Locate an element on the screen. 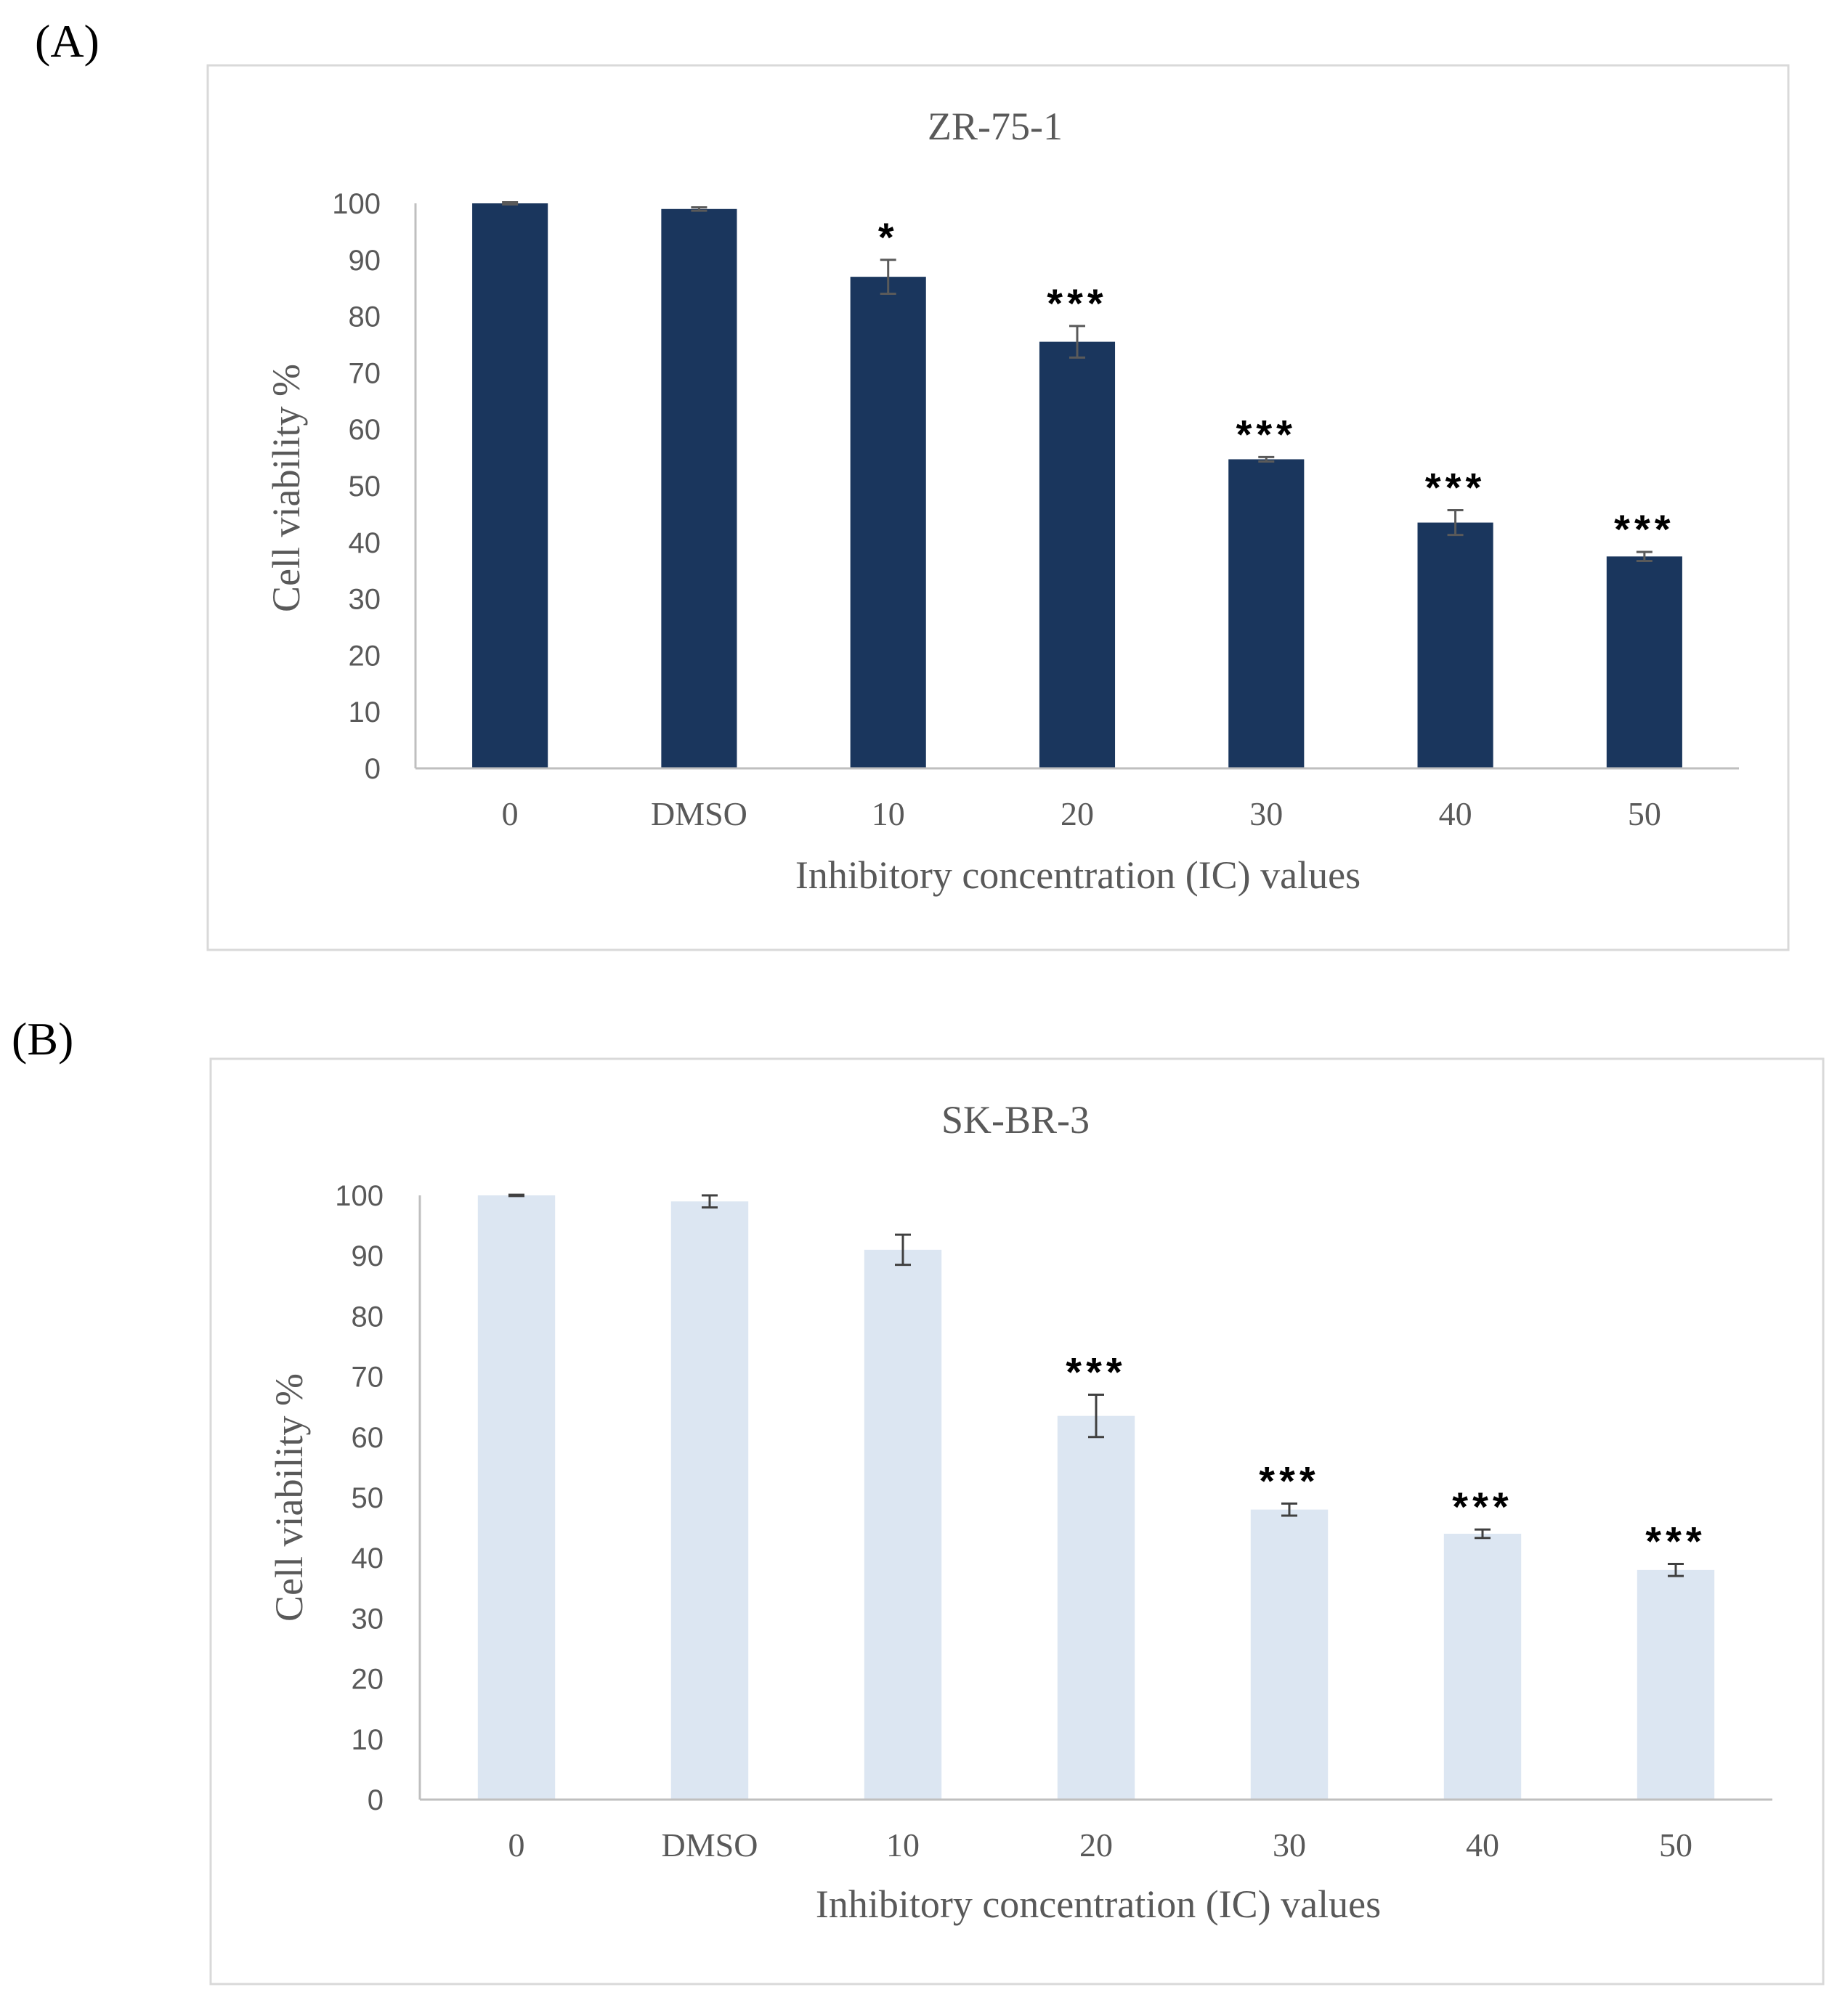 This screenshot has width=1845, height=2016. panel-b-x-tick-label: 30 is located at coordinates (1289, 1844).